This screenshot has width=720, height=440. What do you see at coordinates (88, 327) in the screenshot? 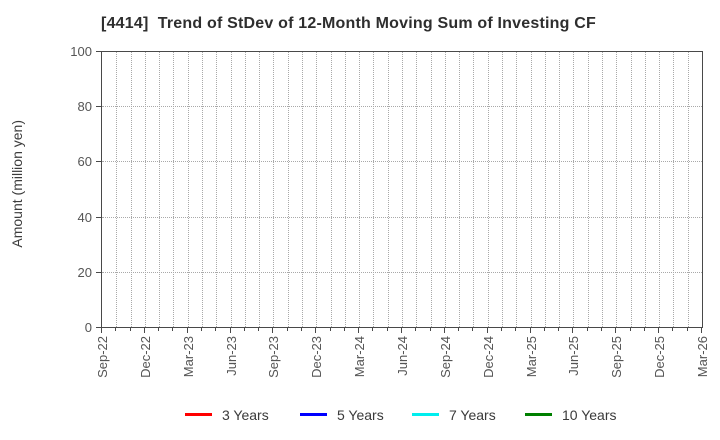
I see `y-tick-label: 0` at bounding box center [88, 327].